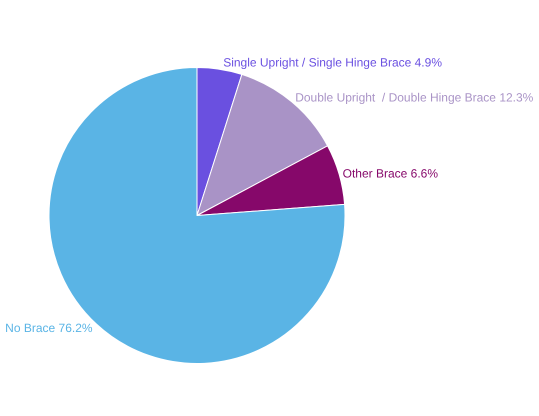 Image resolution: width=539 pixels, height=416 pixels. What do you see at coordinates (414, 97) in the screenshot?
I see `slice-label: Double Upright / Double Hinge Brace 12.3%` at bounding box center [414, 97].